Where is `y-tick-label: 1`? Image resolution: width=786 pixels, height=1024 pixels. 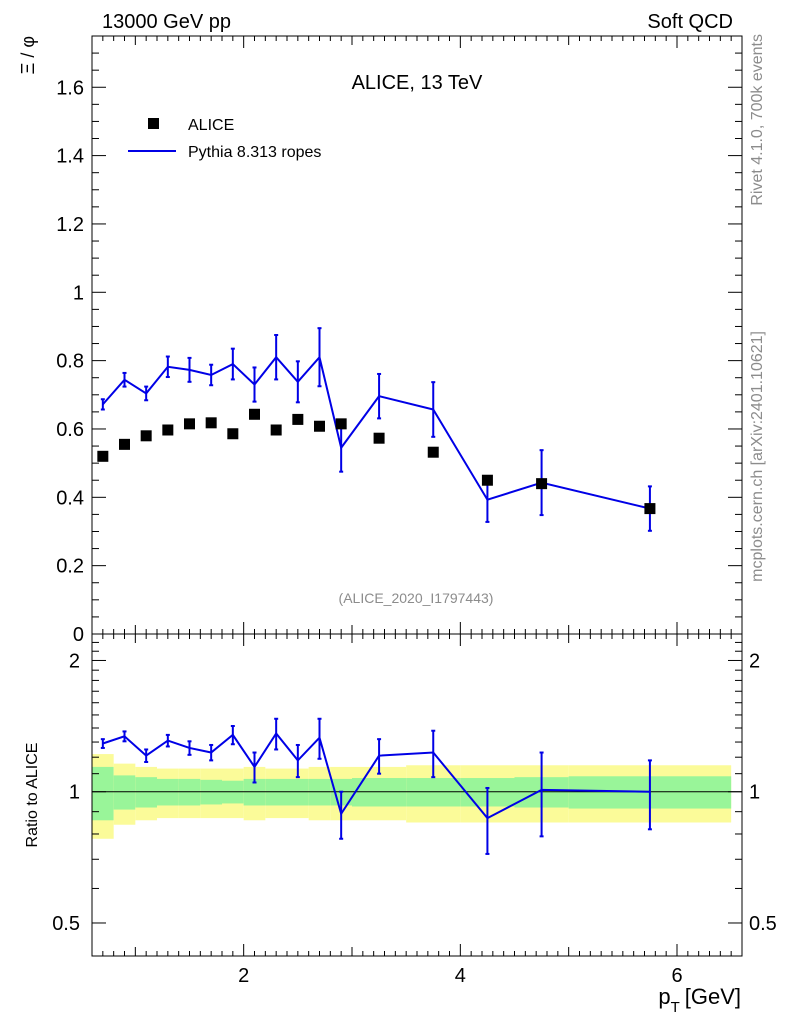 y-tick-label: 1 is located at coordinates (78, 293).